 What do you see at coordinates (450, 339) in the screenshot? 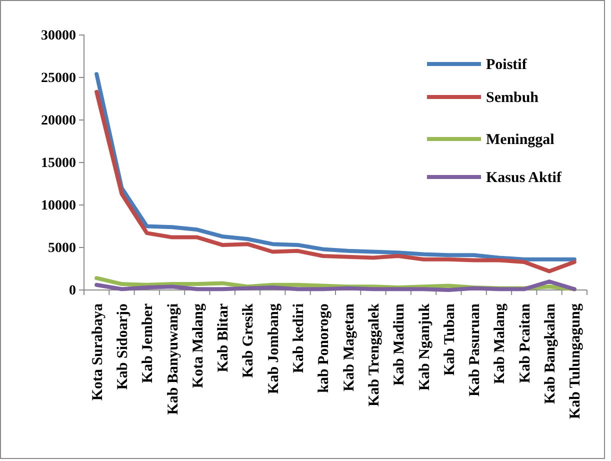
I see `x-tick-label: Kab Tuban` at bounding box center [450, 339].